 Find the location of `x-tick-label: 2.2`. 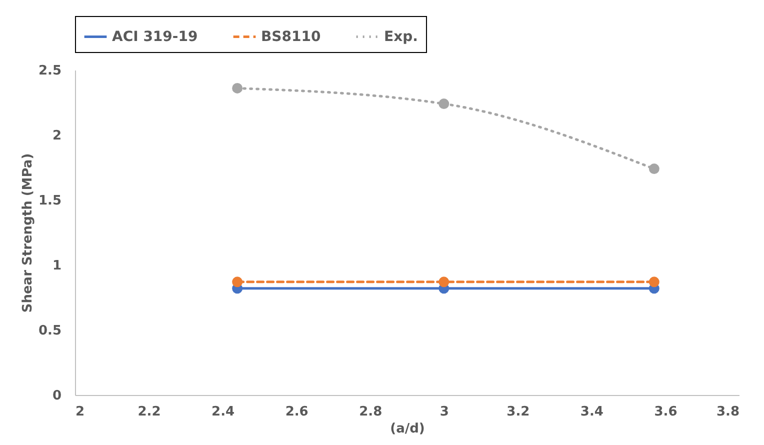

x-tick-label: 2.2 is located at coordinates (149, 412).